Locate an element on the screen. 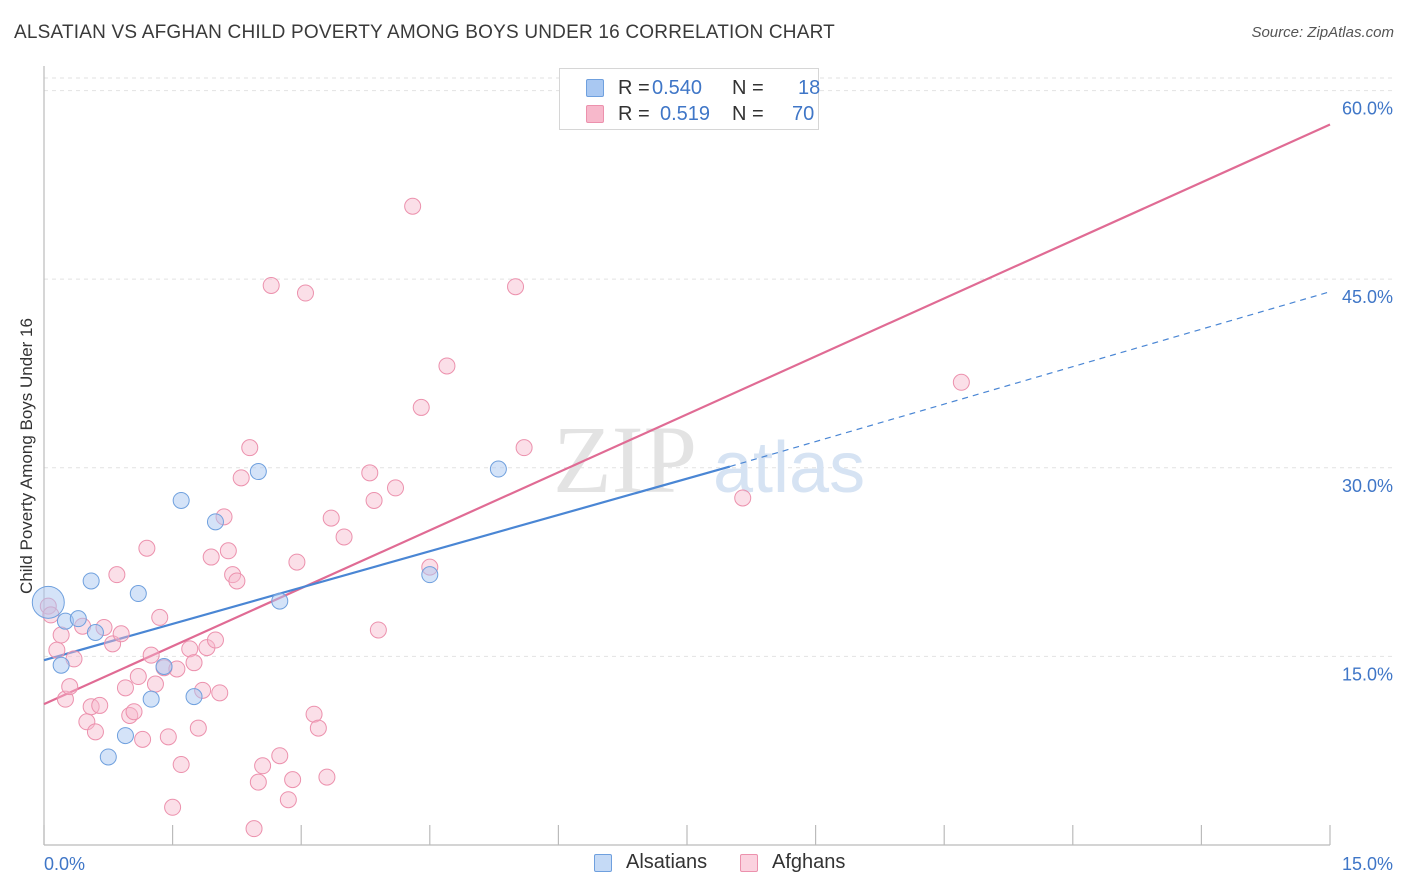  watermark: ZIP atlas is located at coordinates (709, 459).